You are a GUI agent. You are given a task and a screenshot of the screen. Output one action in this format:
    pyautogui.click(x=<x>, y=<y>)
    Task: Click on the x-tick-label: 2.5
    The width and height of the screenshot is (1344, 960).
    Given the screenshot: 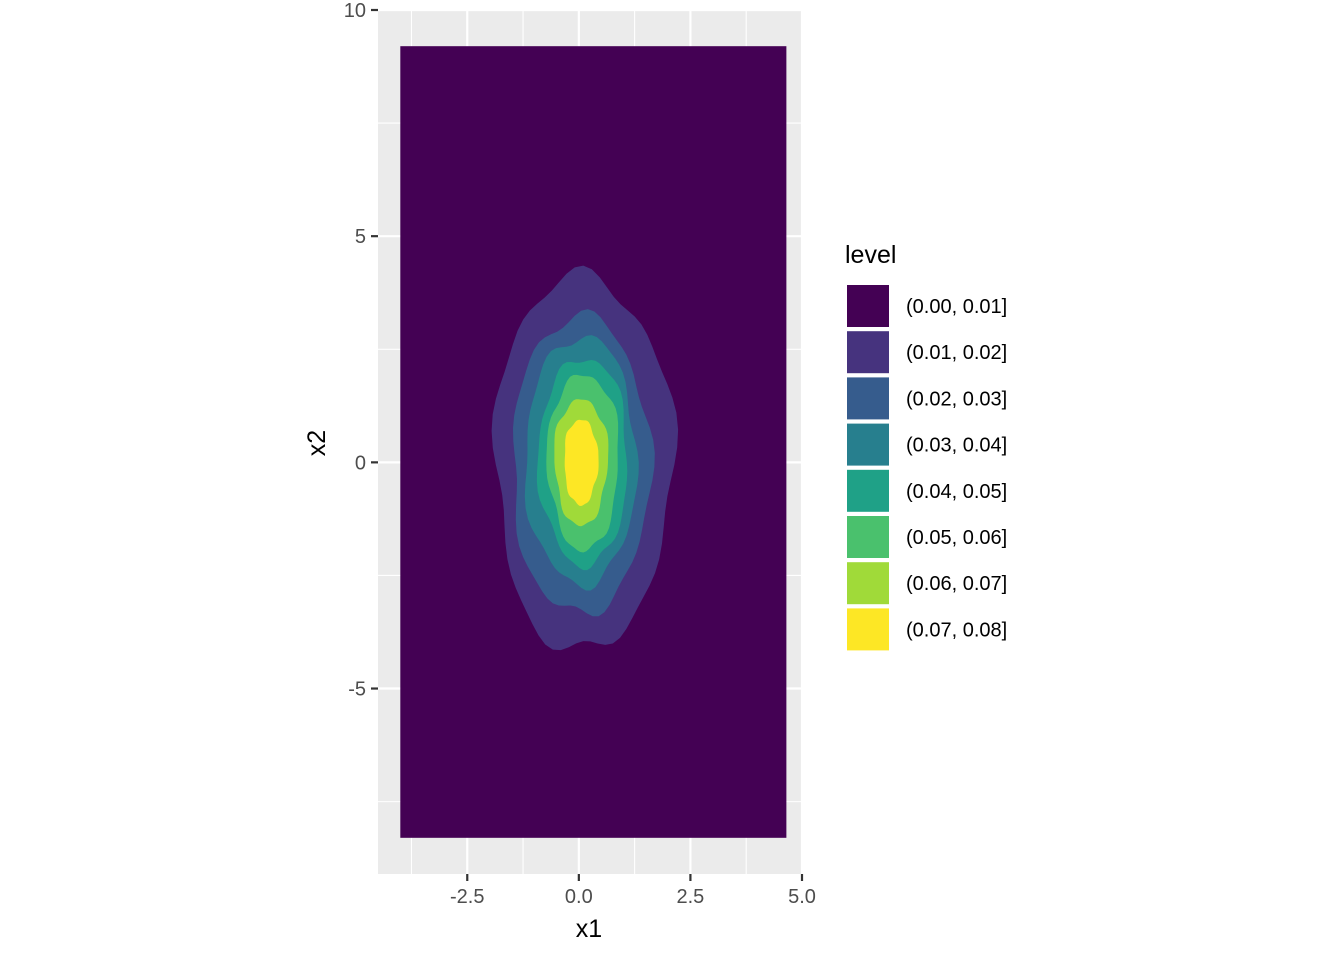 What is the action you would take?
    pyautogui.click(x=691, y=897)
    